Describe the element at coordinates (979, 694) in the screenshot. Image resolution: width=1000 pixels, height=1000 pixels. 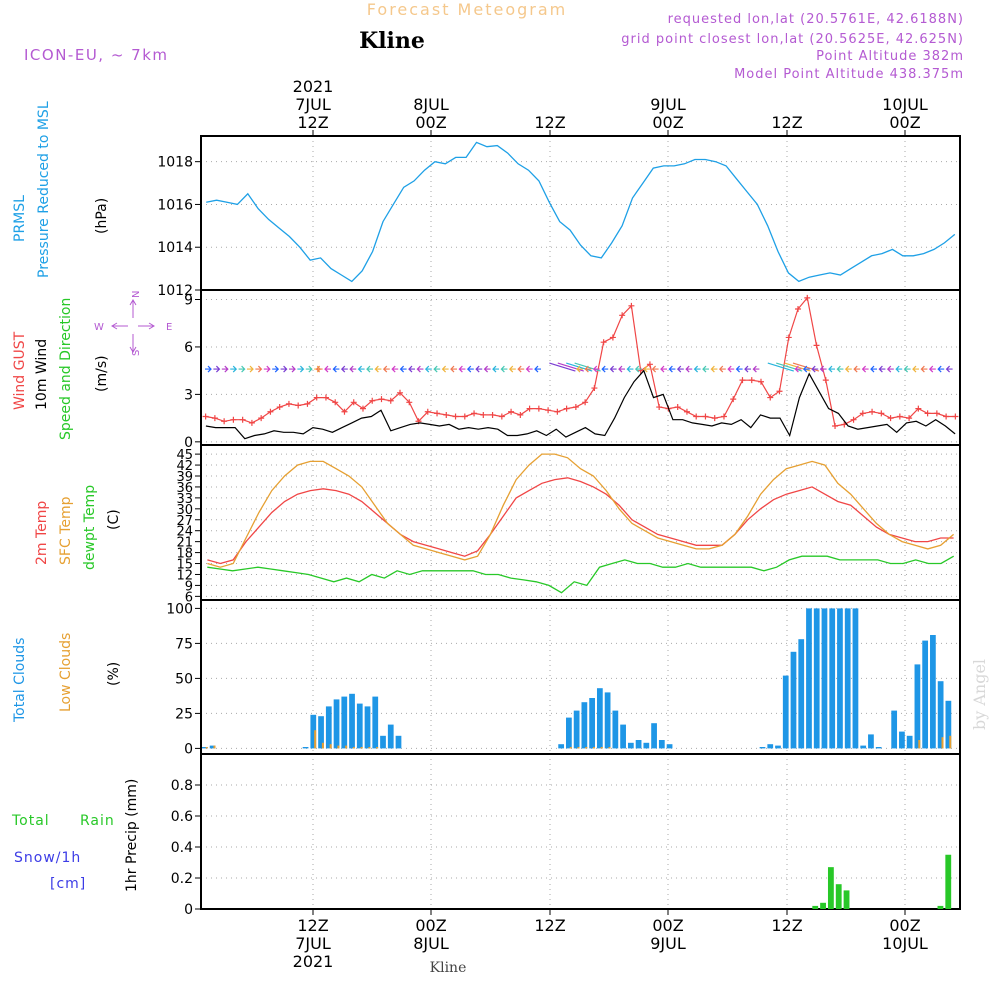
I see `watermark: by Angel` at that location.